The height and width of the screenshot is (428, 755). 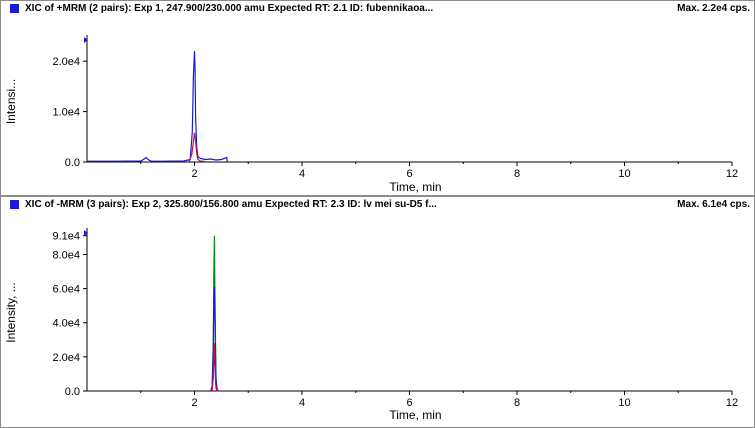 What do you see at coordinates (66, 255) in the screenshot?
I see `y-tick-label: 8.0e4` at bounding box center [66, 255].